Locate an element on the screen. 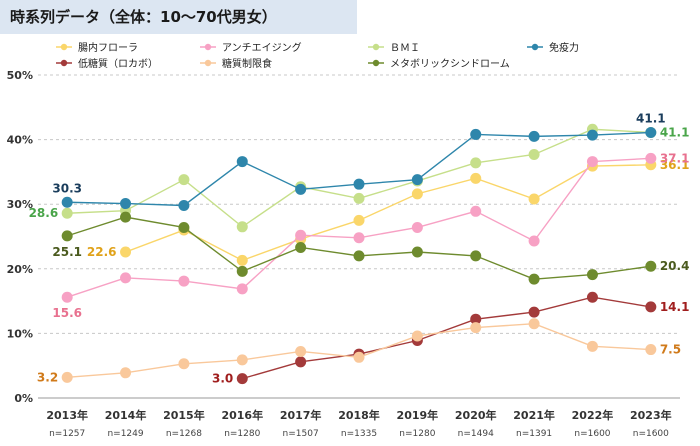 The height and width of the screenshot is (446, 700). data-label: 20.4 is located at coordinates (675, 266).